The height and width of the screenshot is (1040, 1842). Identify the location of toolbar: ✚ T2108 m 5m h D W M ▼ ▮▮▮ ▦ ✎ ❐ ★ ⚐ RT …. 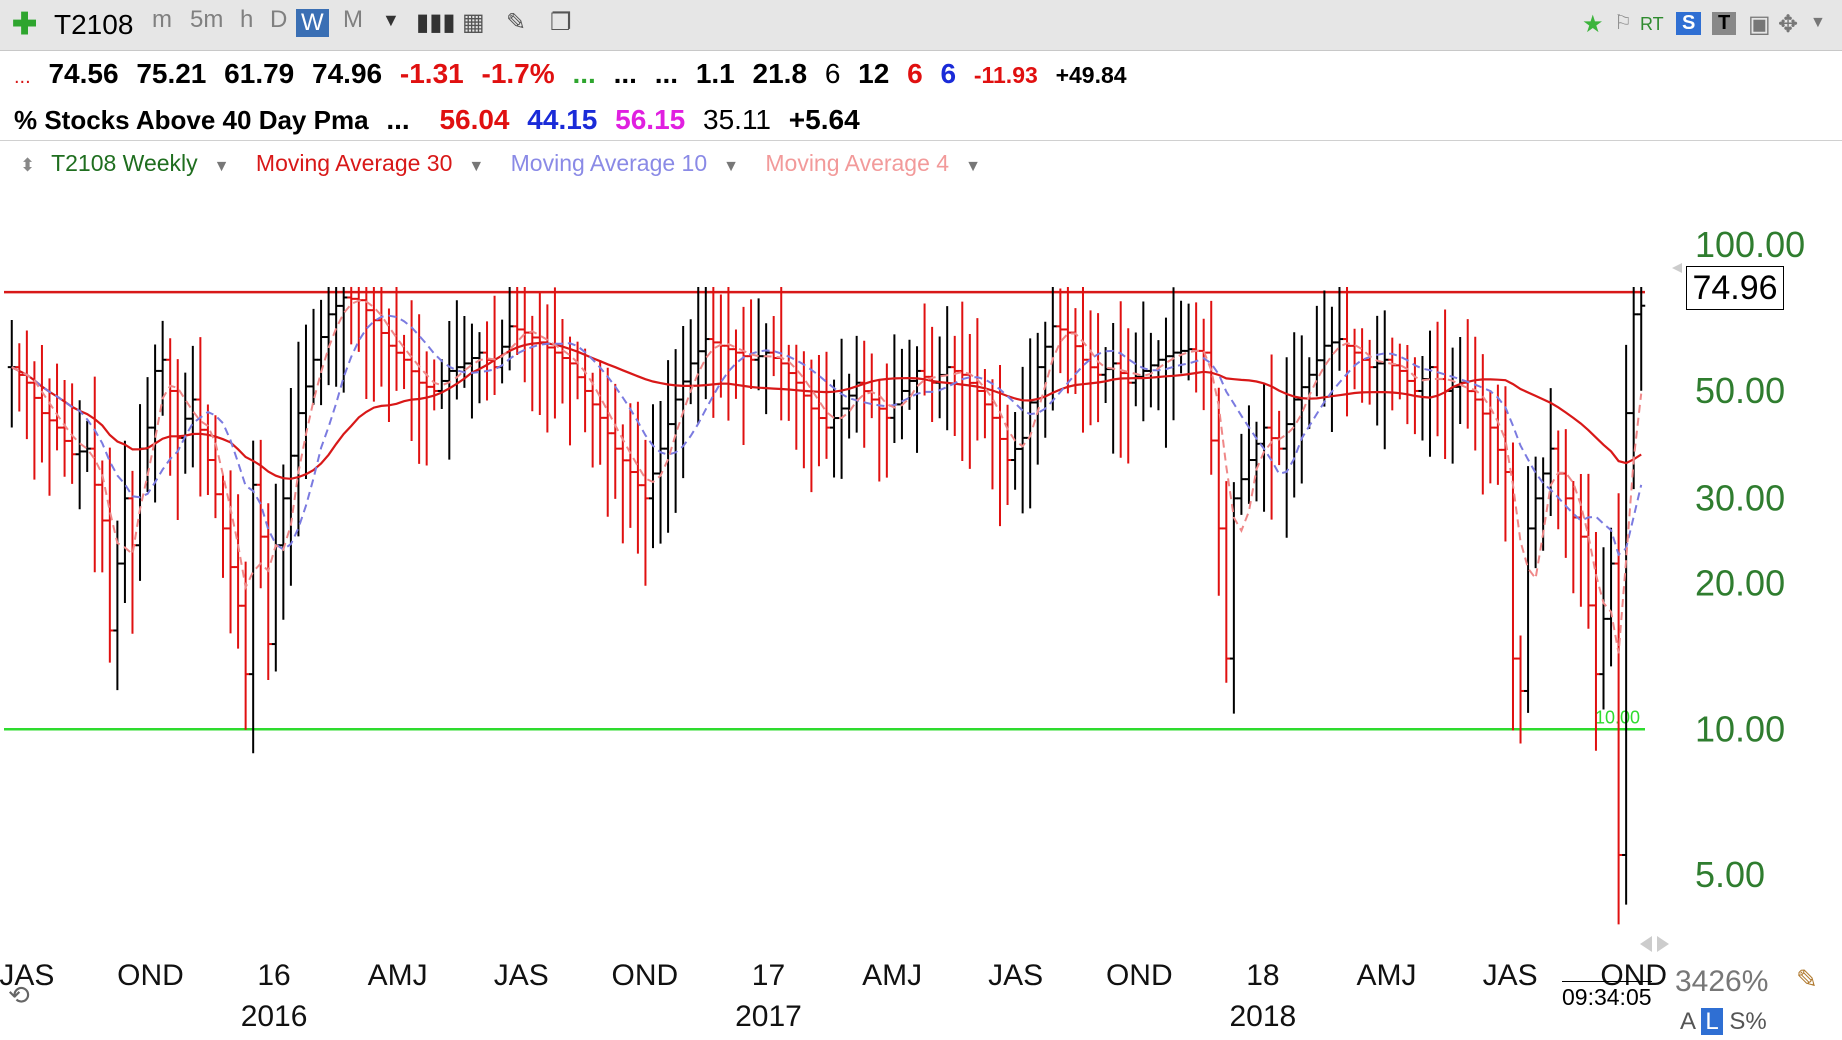
(921, 25).